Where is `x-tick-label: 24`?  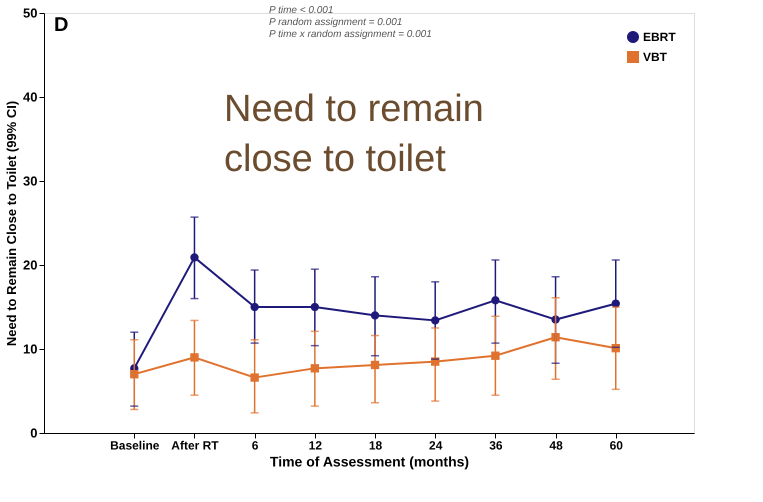
x-tick-label: 24 is located at coordinates (436, 445).